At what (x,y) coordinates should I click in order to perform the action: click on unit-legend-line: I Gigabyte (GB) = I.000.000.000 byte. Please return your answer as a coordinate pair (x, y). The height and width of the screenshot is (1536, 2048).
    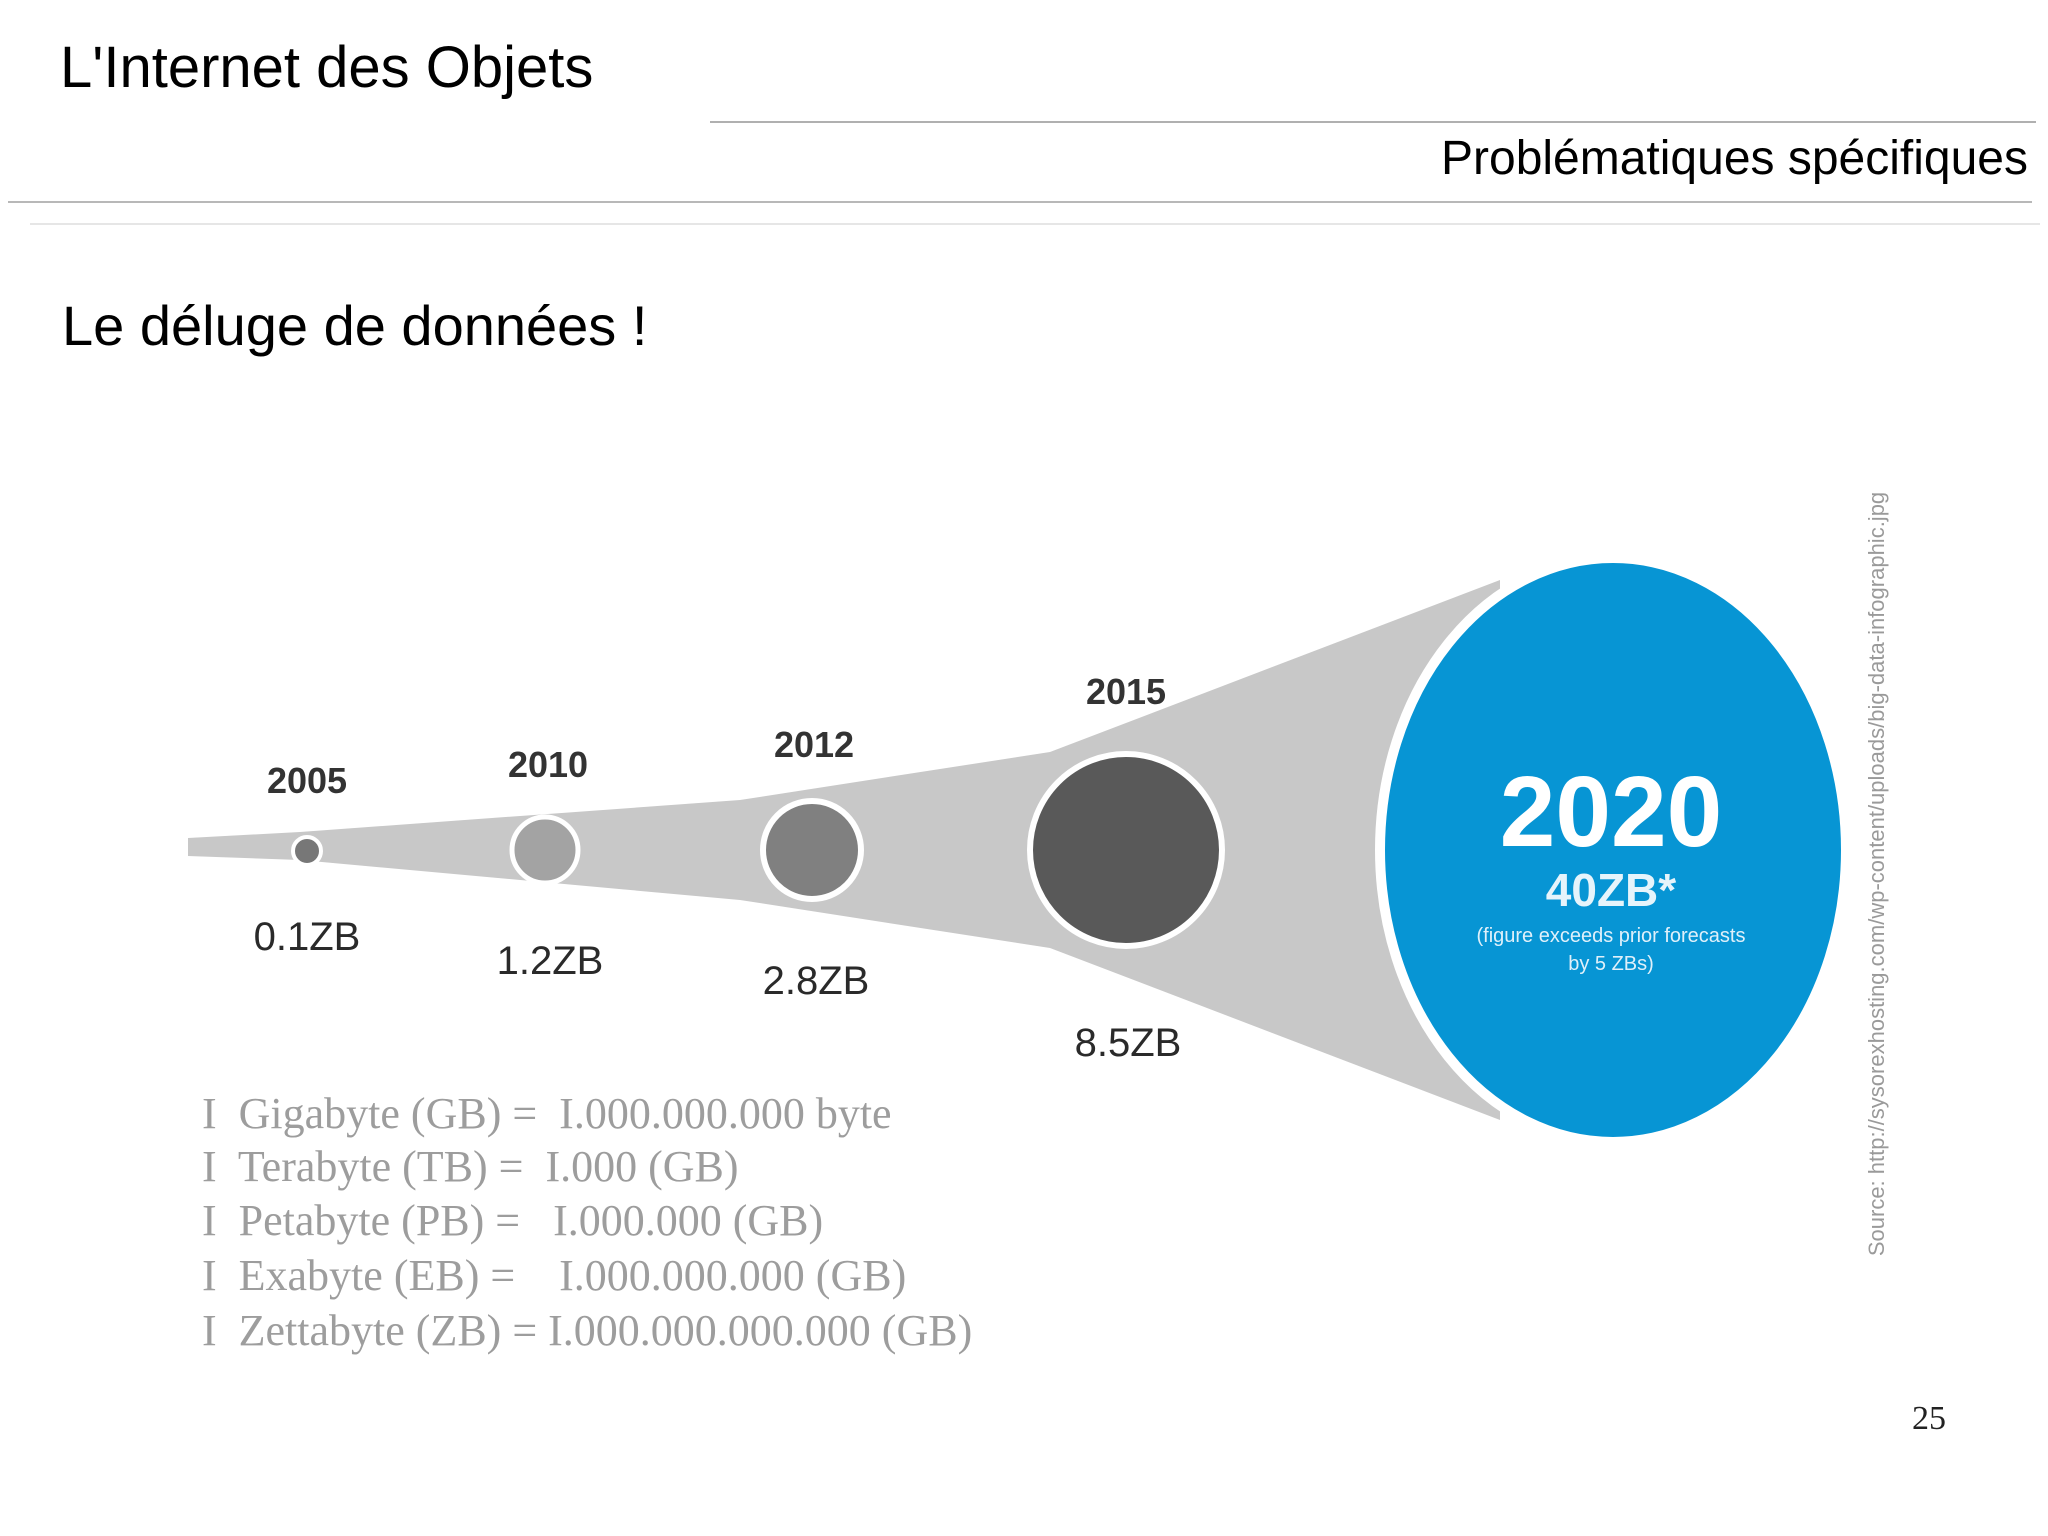
    Looking at the image, I should click on (547, 1113).